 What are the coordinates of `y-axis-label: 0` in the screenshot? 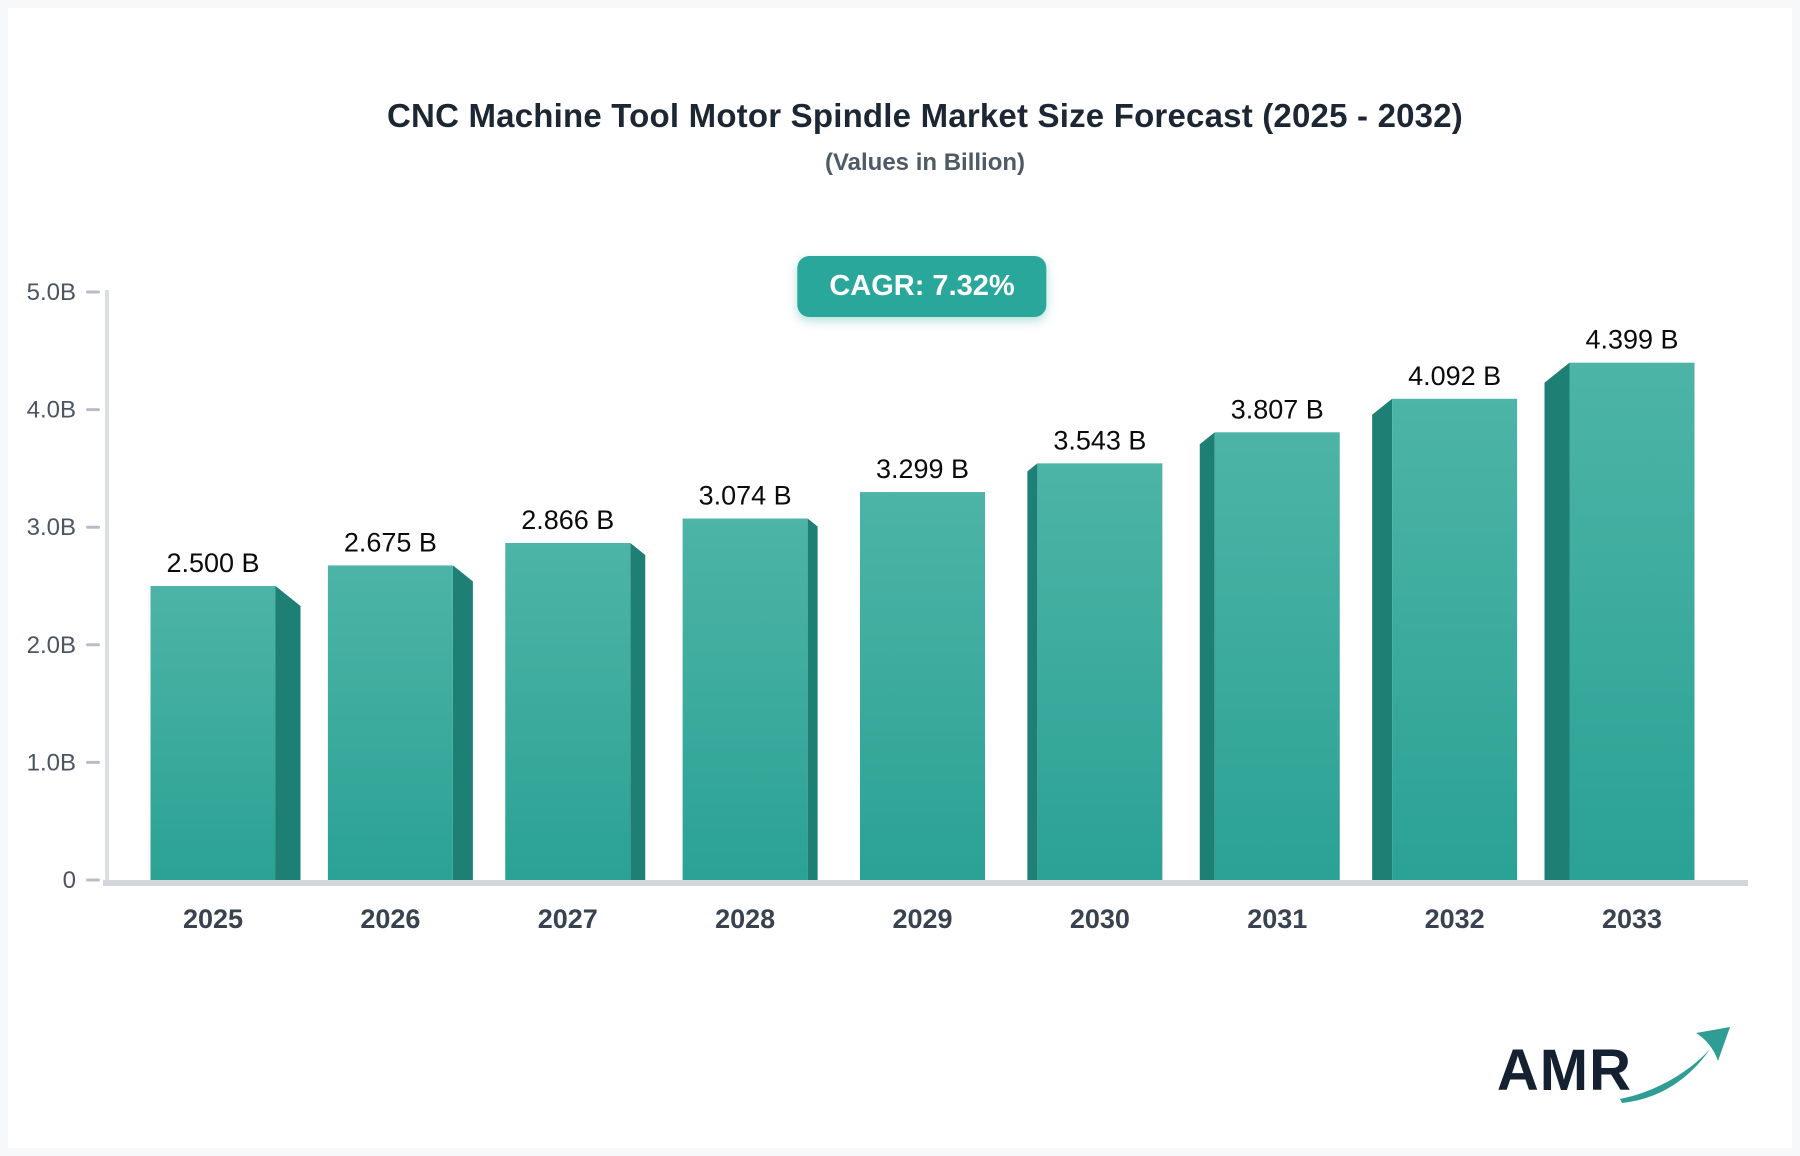 It's located at (69, 880).